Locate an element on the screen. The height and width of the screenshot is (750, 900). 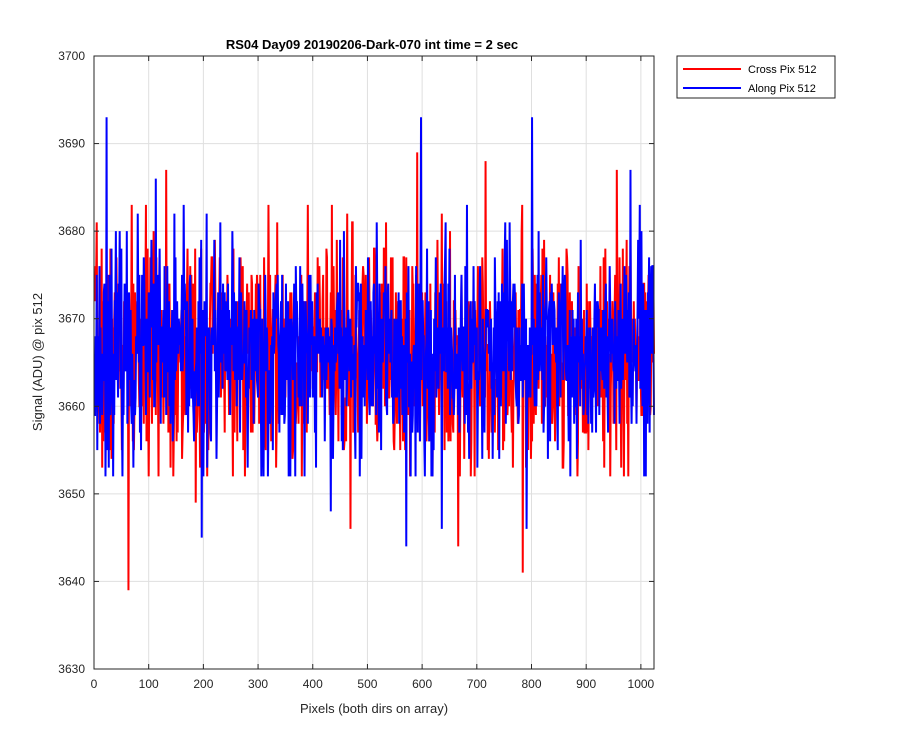
x-axis-title: Pixels (both dirs on array) is located at coordinates (374, 708).